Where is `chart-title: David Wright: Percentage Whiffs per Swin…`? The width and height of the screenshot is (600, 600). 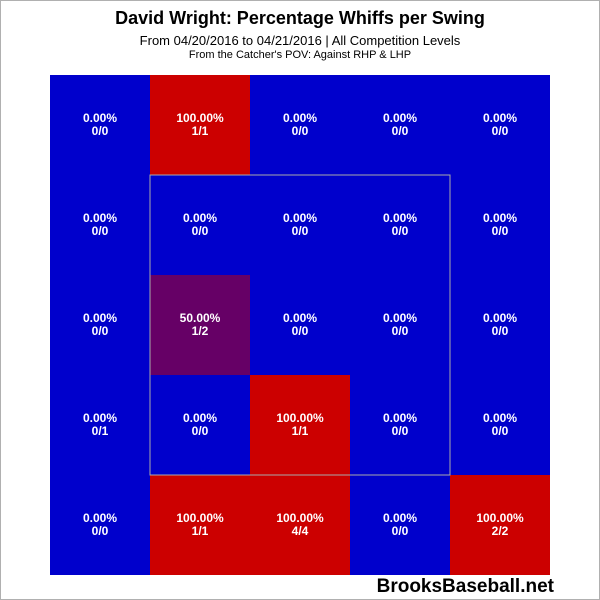
chart-title: David Wright: Percentage Whiffs per Swin… is located at coordinates (300, 18).